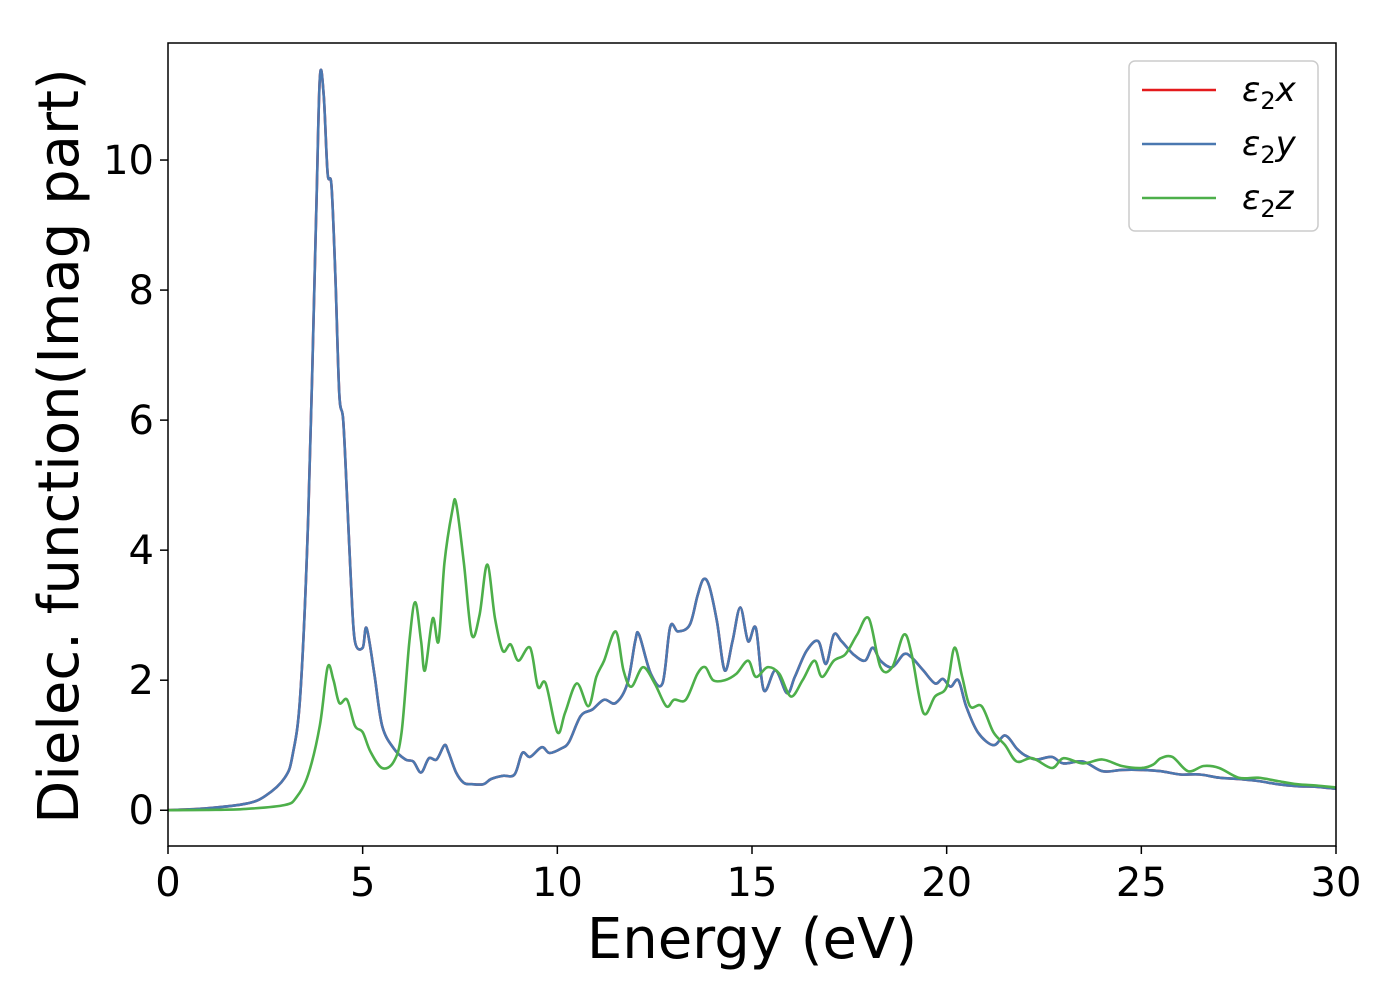  I want to click on x-axis-title: Energy (eV), so click(752, 939).